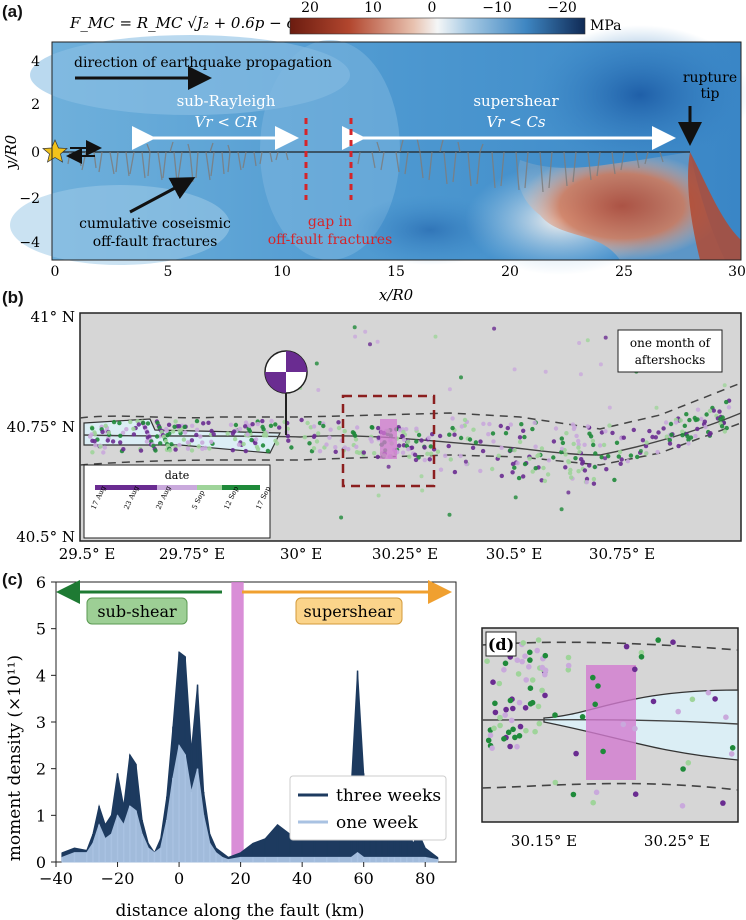 The height and width of the screenshot is (920, 746). I want to click on panel-a-ylabel: y/R0, so click(11, 152).